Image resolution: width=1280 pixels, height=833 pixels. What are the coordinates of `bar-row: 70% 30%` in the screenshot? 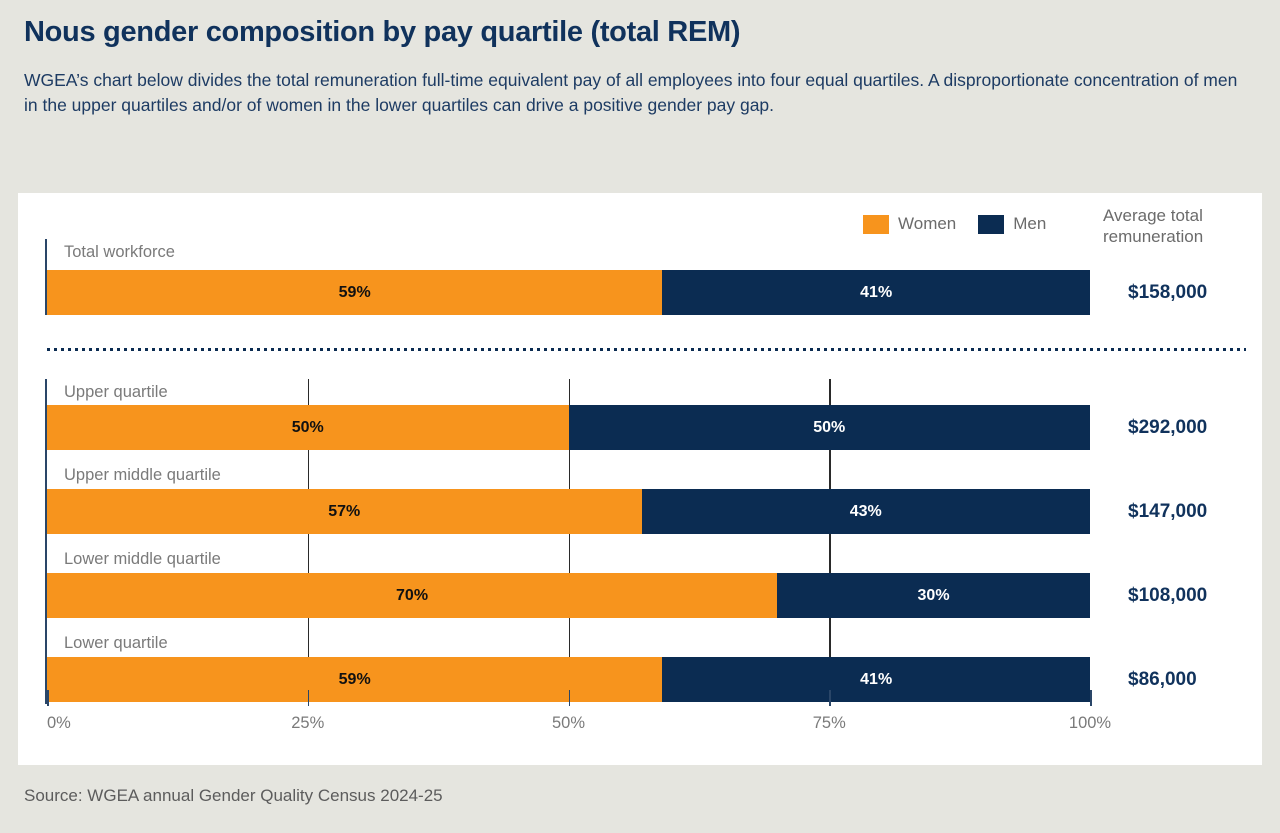 It's located at (568, 595).